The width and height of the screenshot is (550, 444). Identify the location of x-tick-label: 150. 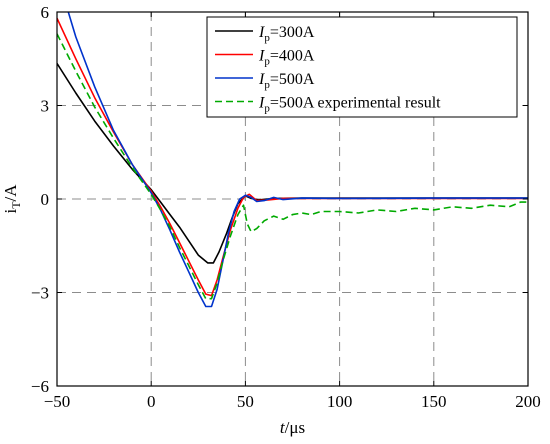
(434, 401).